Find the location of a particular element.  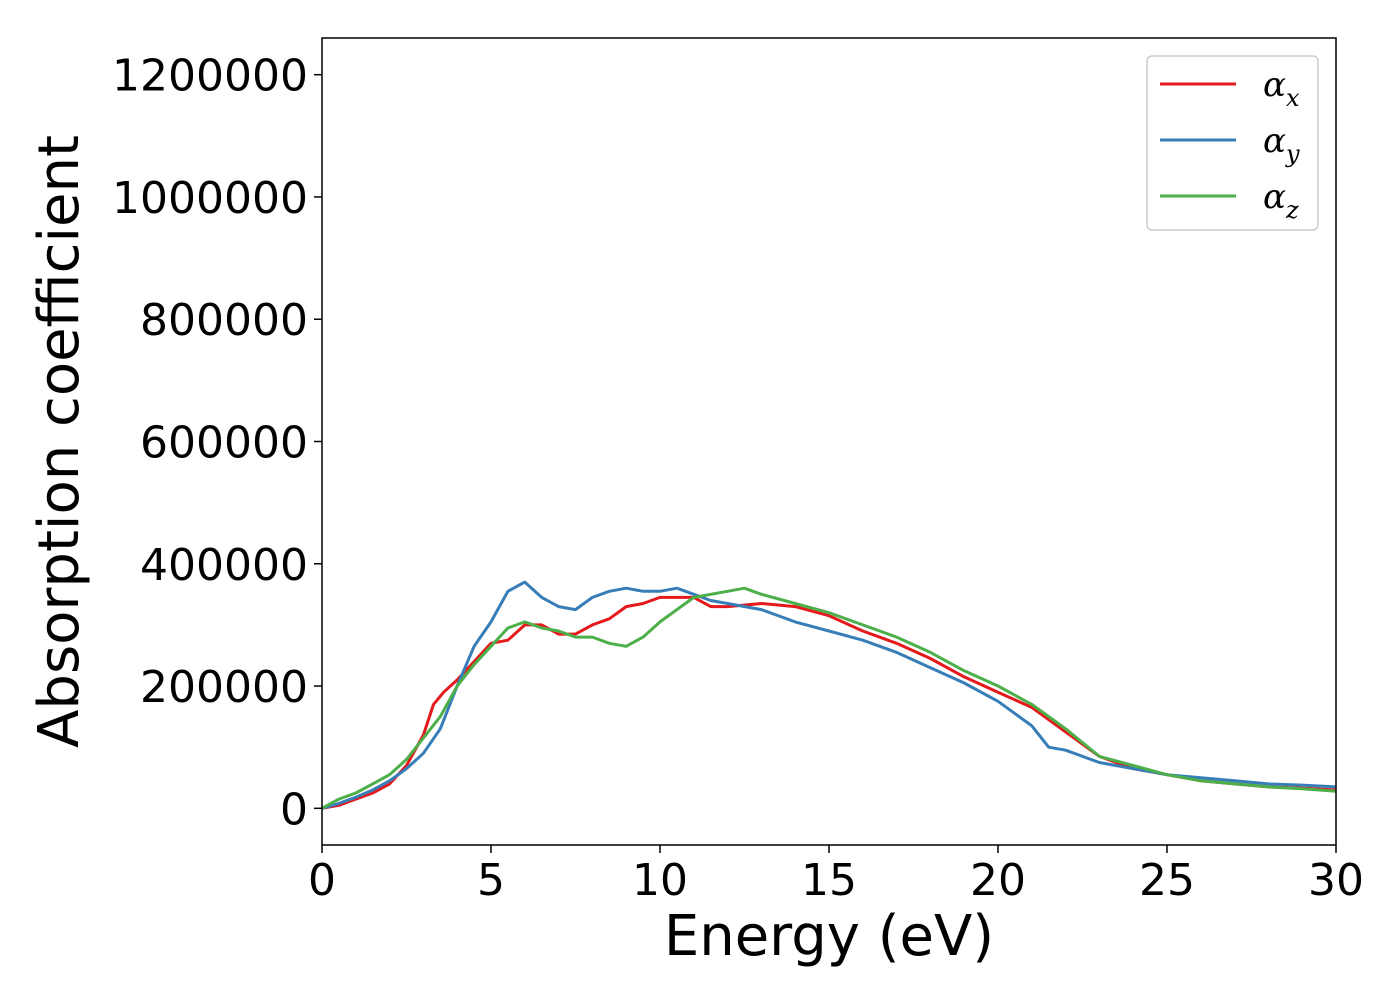

x-tick-label: 0 is located at coordinates (322, 880).